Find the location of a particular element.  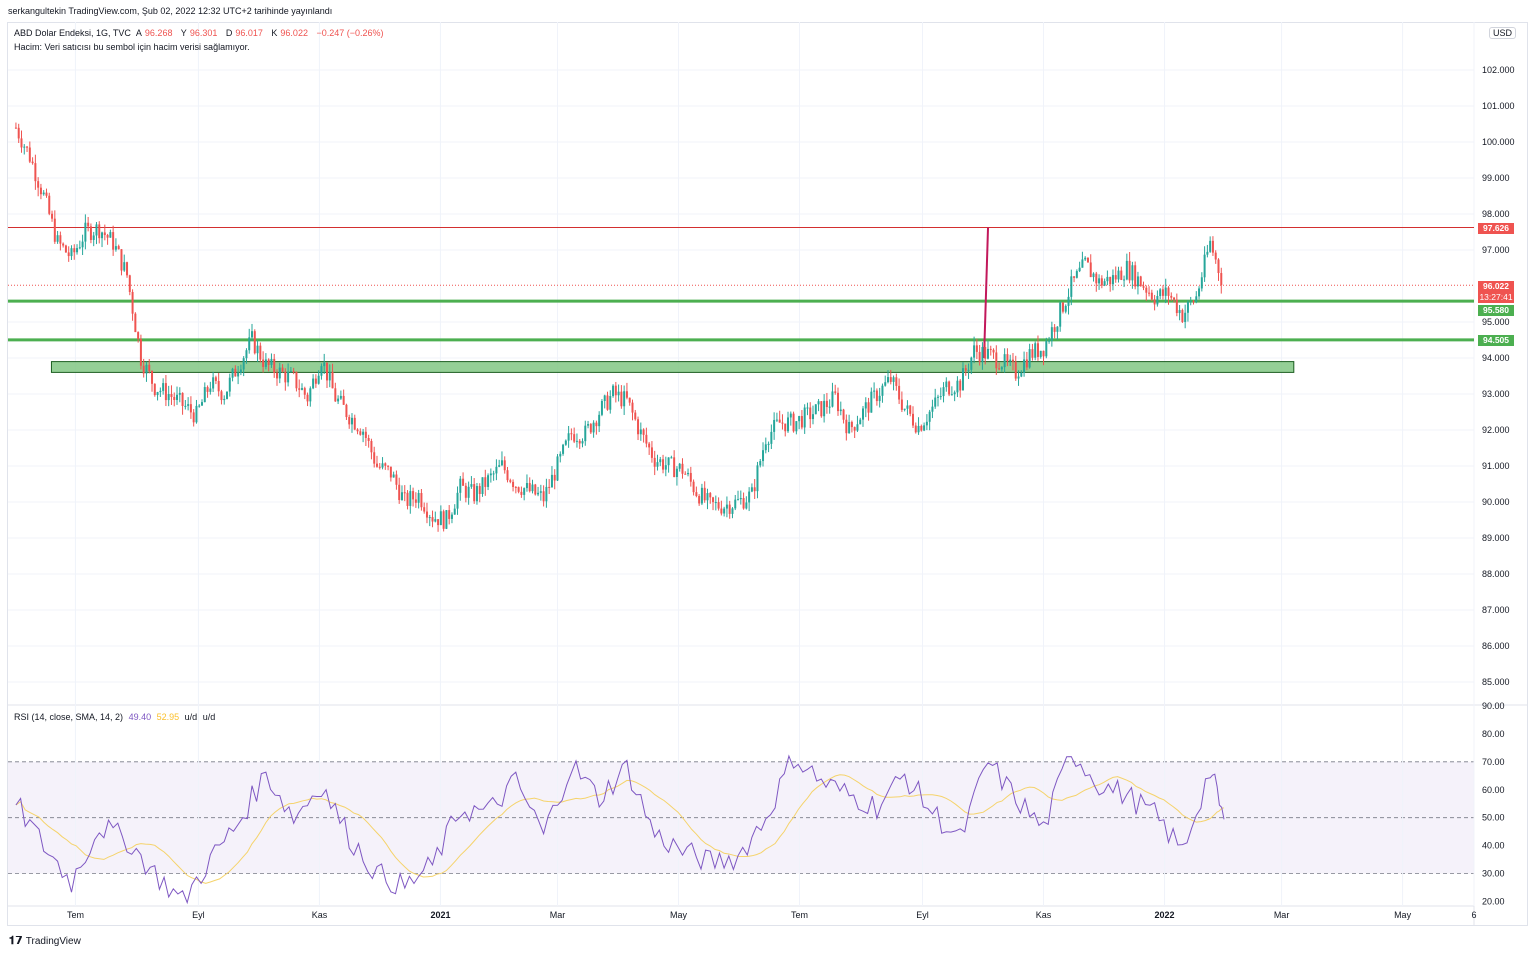

currency-button: USD is located at coordinates (1503, 33).